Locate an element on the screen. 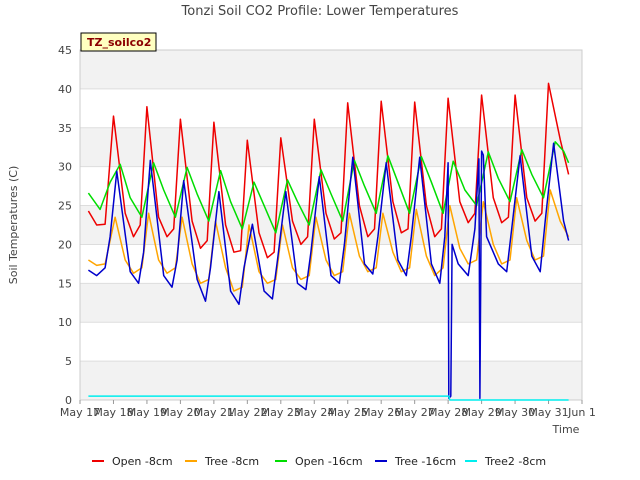 The width and height of the screenshot is (640, 480). series-line-tree2-8cm is located at coordinates (328, 398).